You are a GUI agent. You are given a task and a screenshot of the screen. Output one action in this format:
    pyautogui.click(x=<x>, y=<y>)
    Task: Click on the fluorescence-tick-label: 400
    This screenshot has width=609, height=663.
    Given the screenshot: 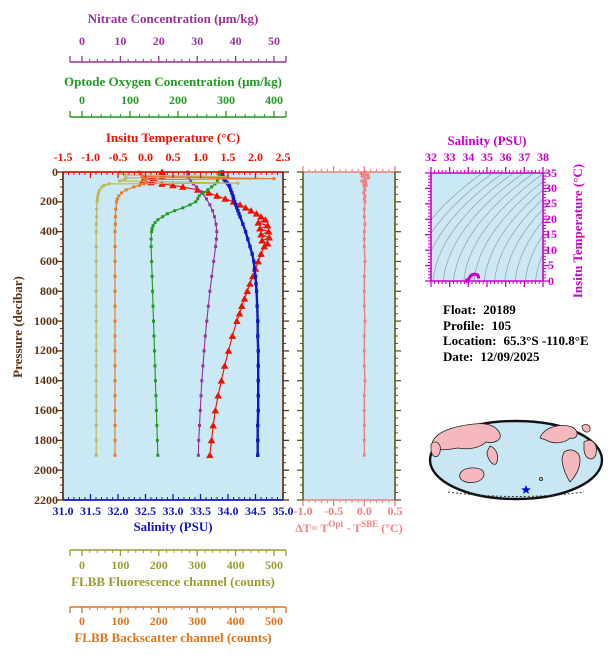 What is the action you would take?
    pyautogui.click(x=235, y=565)
    